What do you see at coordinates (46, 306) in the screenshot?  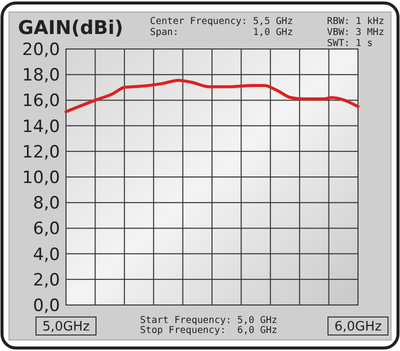 I see `y-tick-label: 0,0` at bounding box center [46, 306].